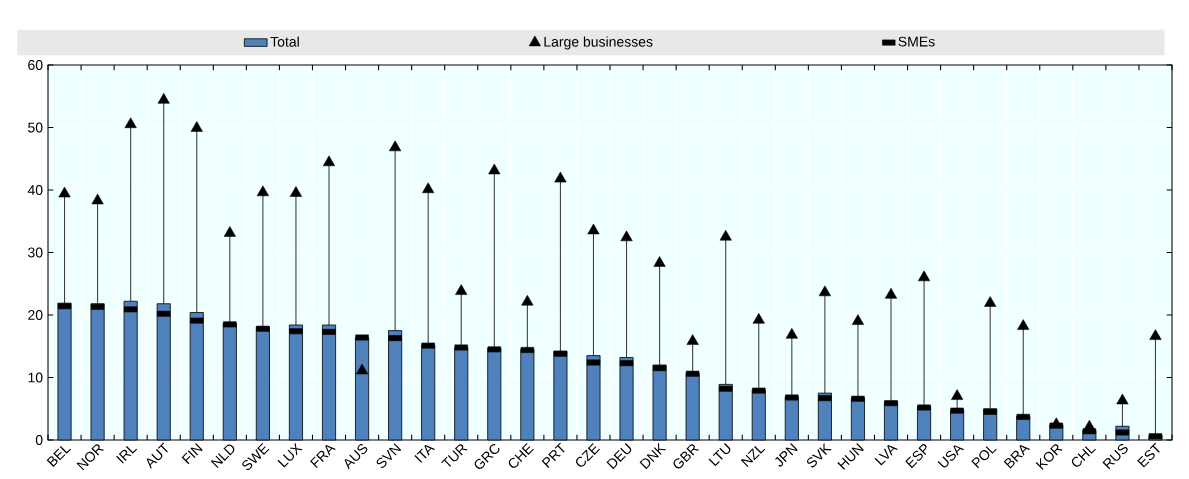 This screenshot has height=479, width=1189. I want to click on y-tick-label: 10, so click(35, 377).